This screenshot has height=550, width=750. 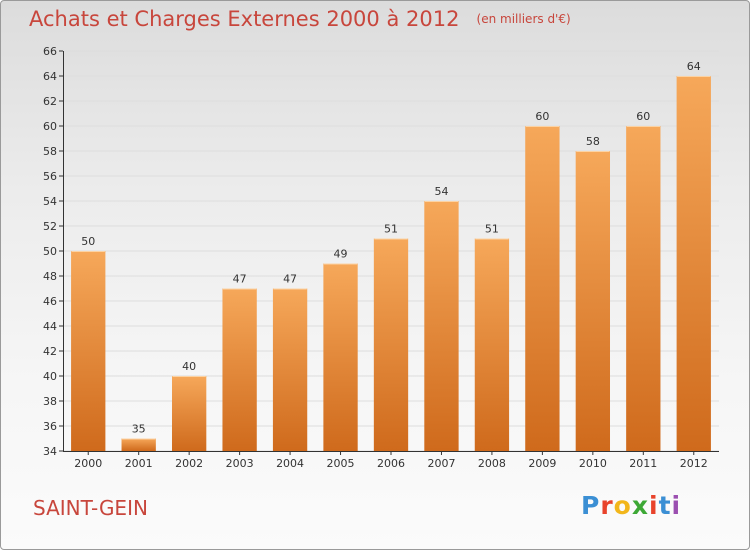 I want to click on y-tick-labels: 34 36 38 40 42 44 46 48 50 52 54 56 58 60 62 64 66, so click(x=53, y=251).